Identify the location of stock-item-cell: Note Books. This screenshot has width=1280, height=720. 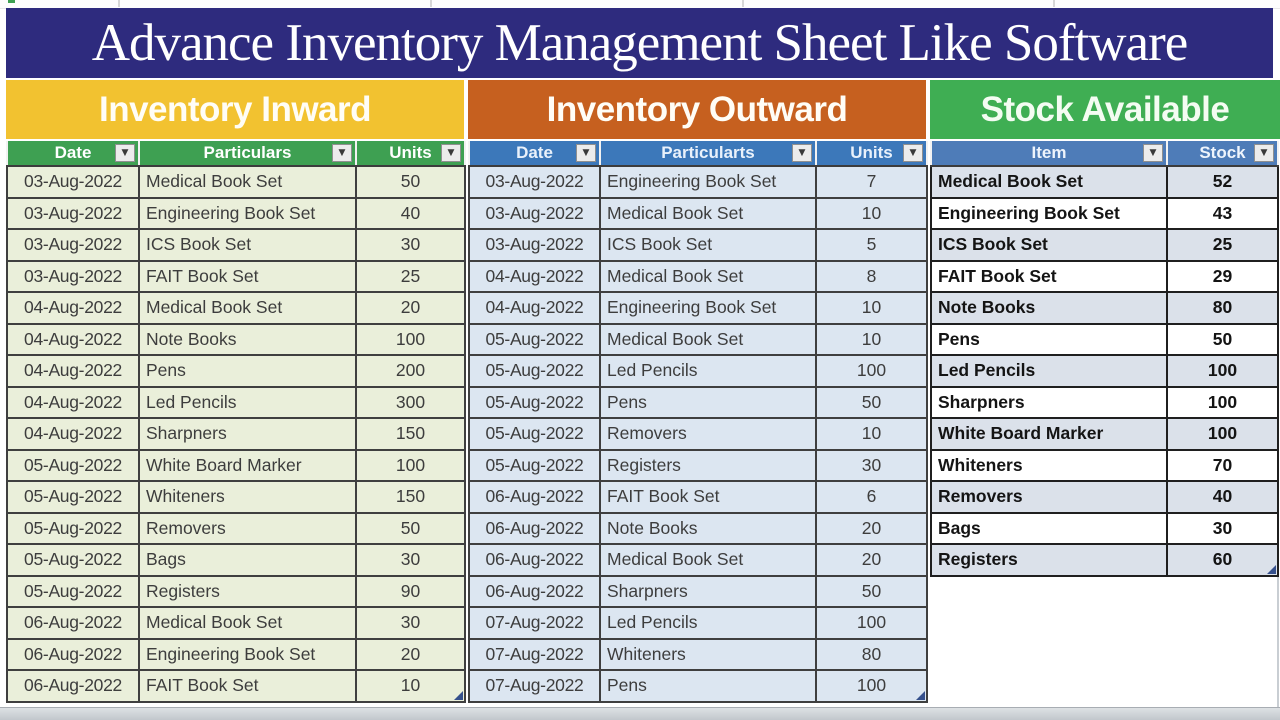
(1049, 308).